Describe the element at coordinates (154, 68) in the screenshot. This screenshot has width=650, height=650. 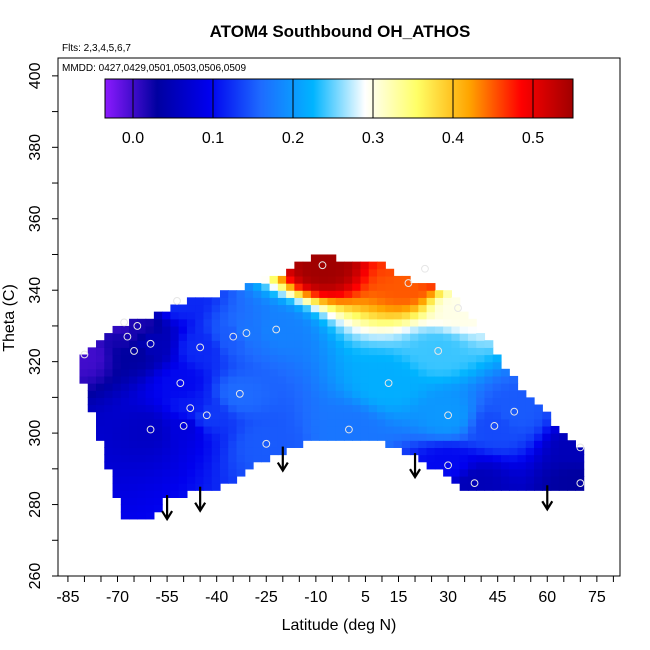
I see `dates-note: MMDD: 0427,0429,0501,0503,0506,0509` at that location.